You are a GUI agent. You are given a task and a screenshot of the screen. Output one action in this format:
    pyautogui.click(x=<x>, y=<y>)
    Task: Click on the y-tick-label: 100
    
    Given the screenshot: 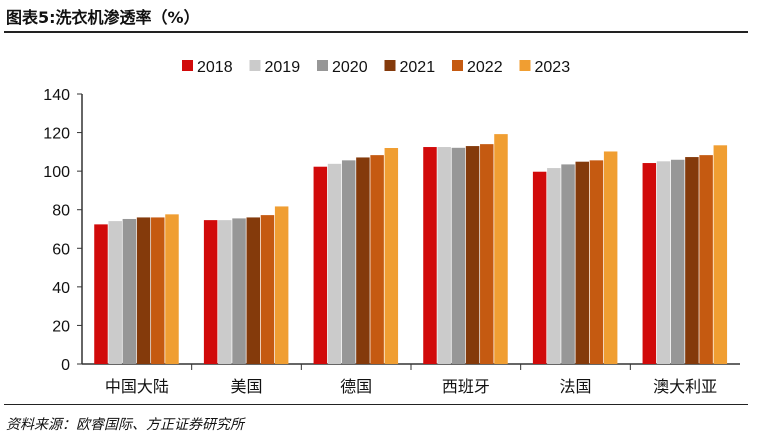 What is the action you would take?
    pyautogui.click(x=56, y=172)
    